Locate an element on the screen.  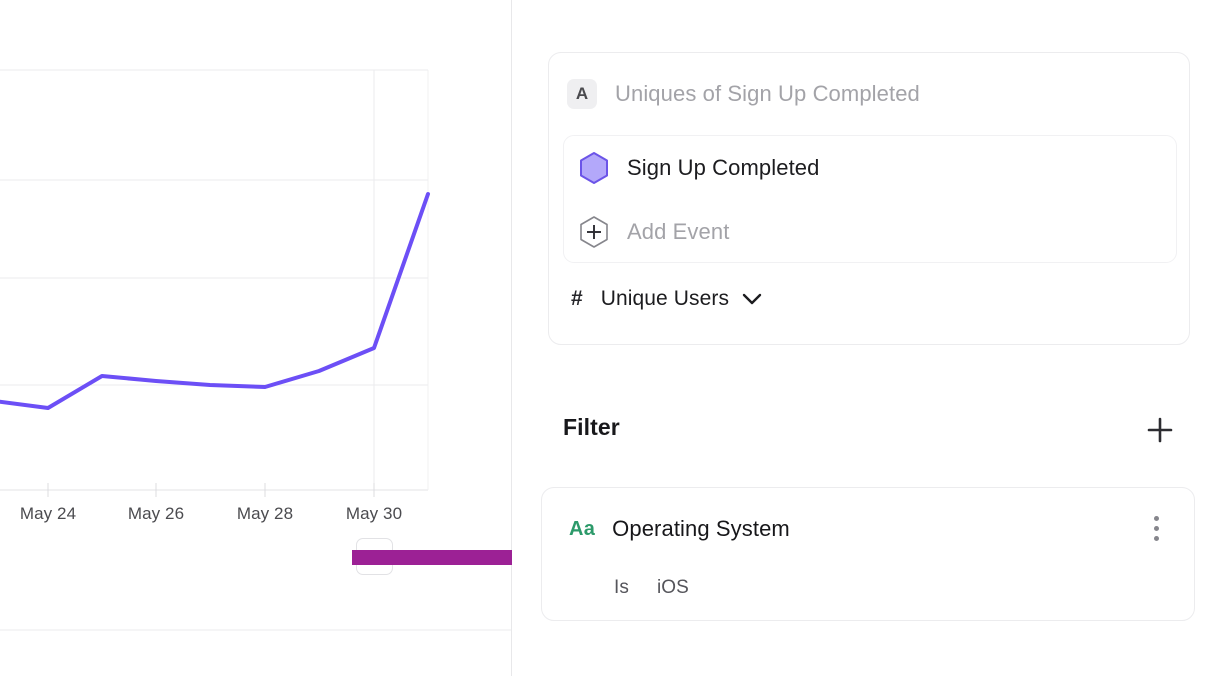
filter-property-name: Operating System is located at coordinates (701, 528).